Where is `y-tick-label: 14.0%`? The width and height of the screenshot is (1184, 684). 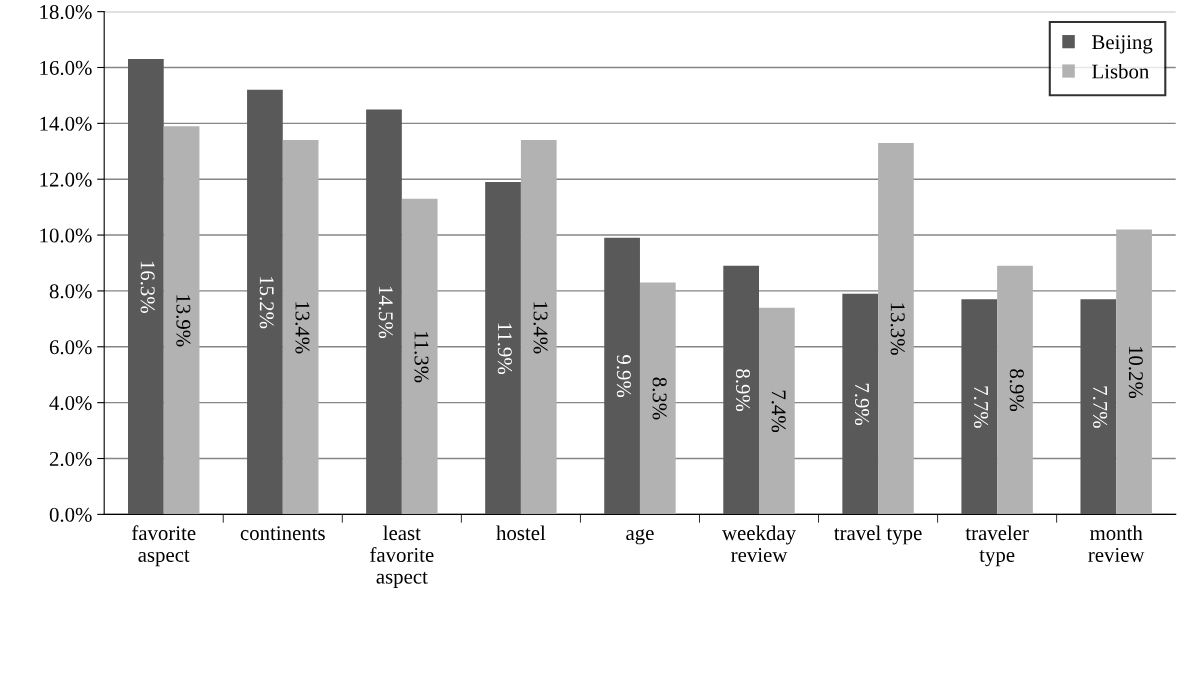
y-tick-label: 14.0% is located at coordinates (66, 123).